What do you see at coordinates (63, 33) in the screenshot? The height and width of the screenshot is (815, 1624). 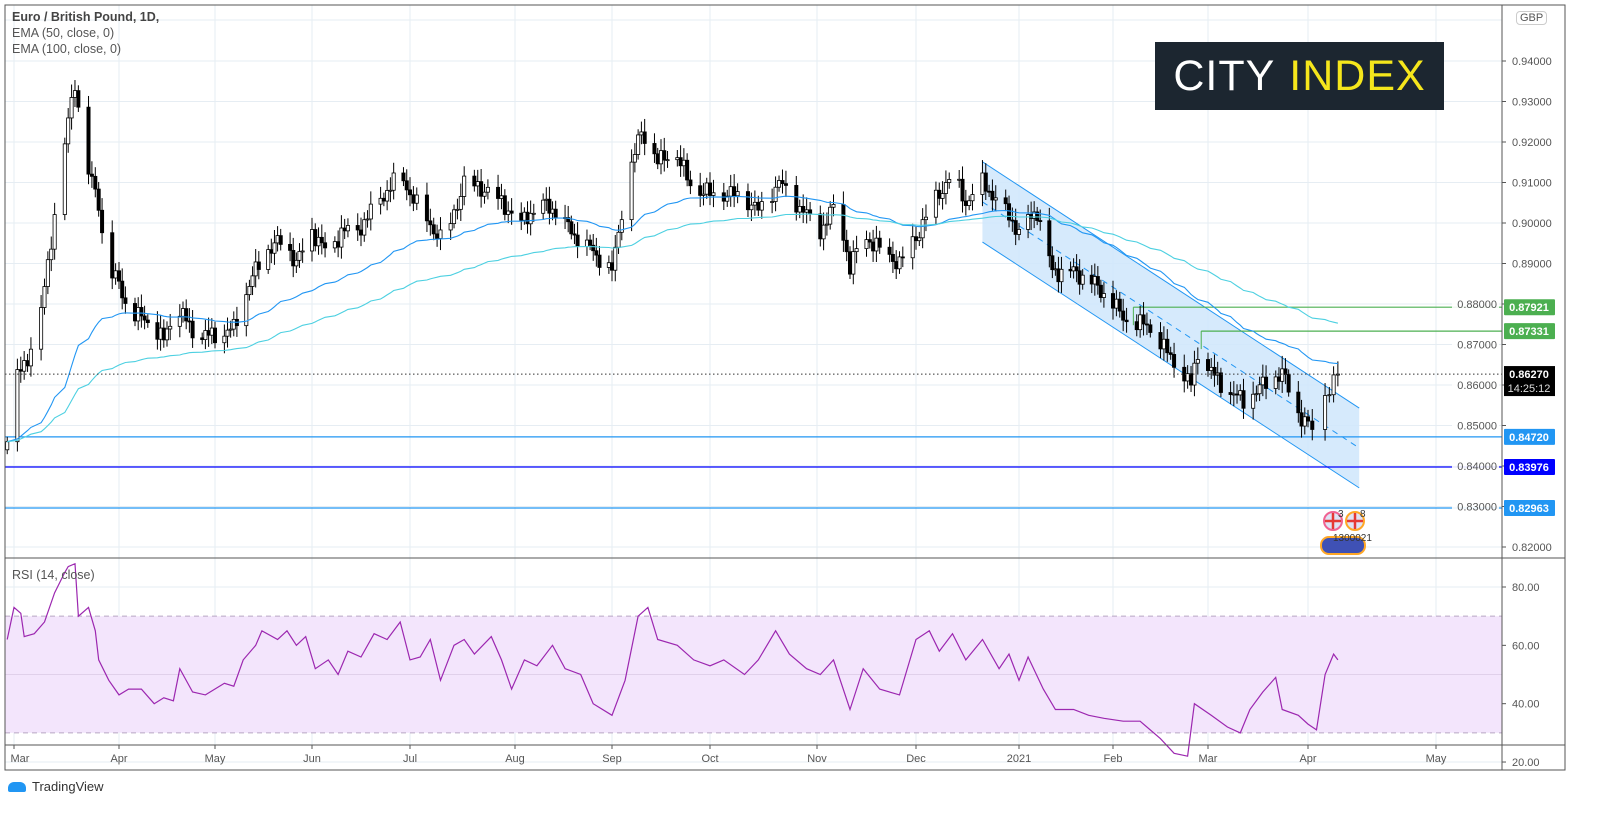 I see `ema50-legend: EMA (50, close, 0)` at bounding box center [63, 33].